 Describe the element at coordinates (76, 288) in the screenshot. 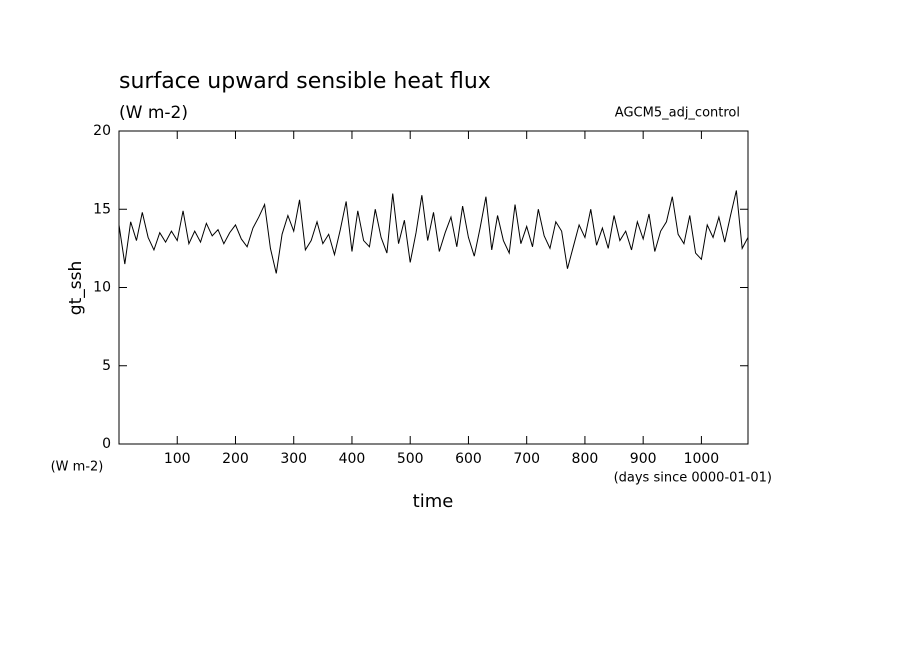

I see `y-axis-label: gt_ssh` at that location.